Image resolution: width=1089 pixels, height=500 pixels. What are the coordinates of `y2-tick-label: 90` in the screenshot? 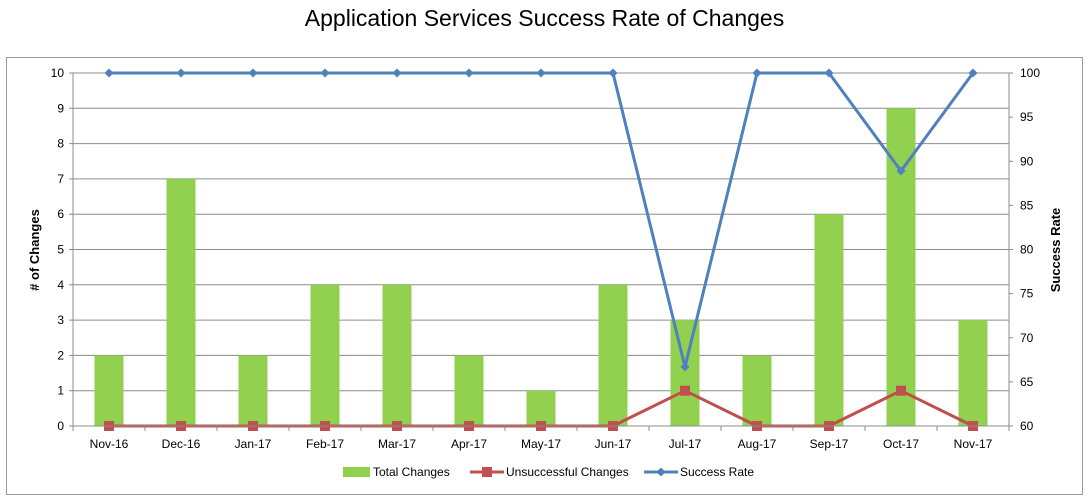 It's located at (1027, 161).